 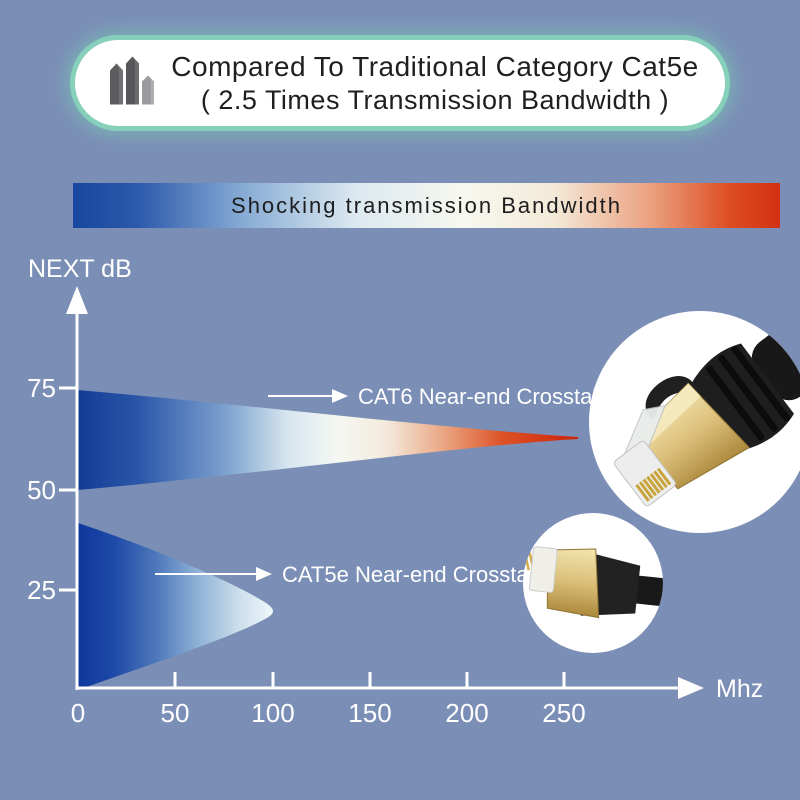 I want to click on header-title-line1: Compared To Traditional Category Cat5e, so click(x=435, y=66).